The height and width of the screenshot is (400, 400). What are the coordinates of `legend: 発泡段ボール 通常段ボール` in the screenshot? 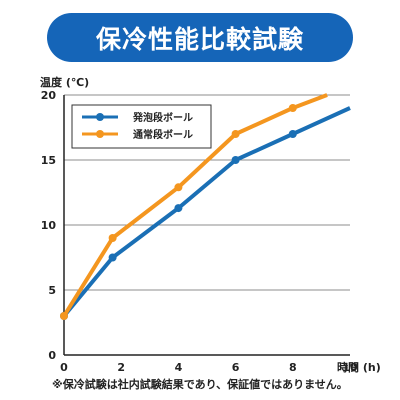 It's located at (141, 126).